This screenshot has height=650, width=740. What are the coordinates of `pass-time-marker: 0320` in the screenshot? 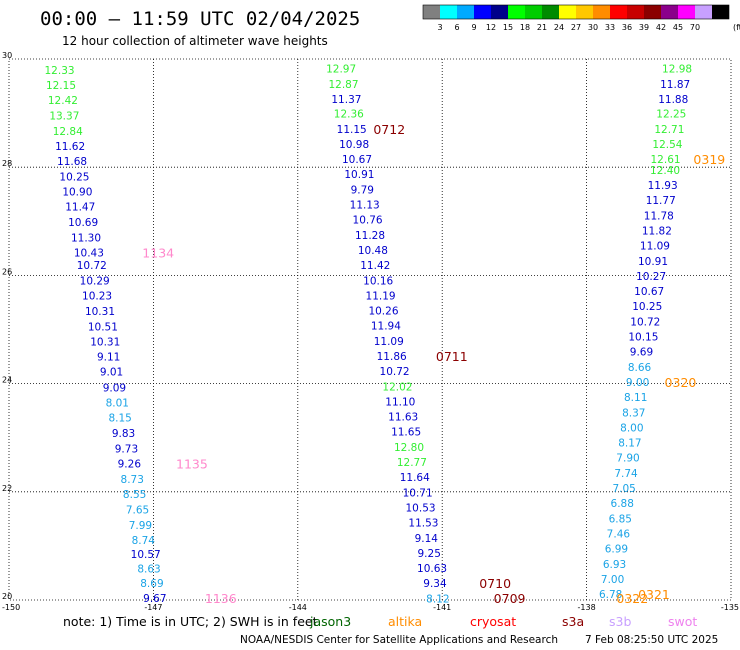 It's located at (681, 382).